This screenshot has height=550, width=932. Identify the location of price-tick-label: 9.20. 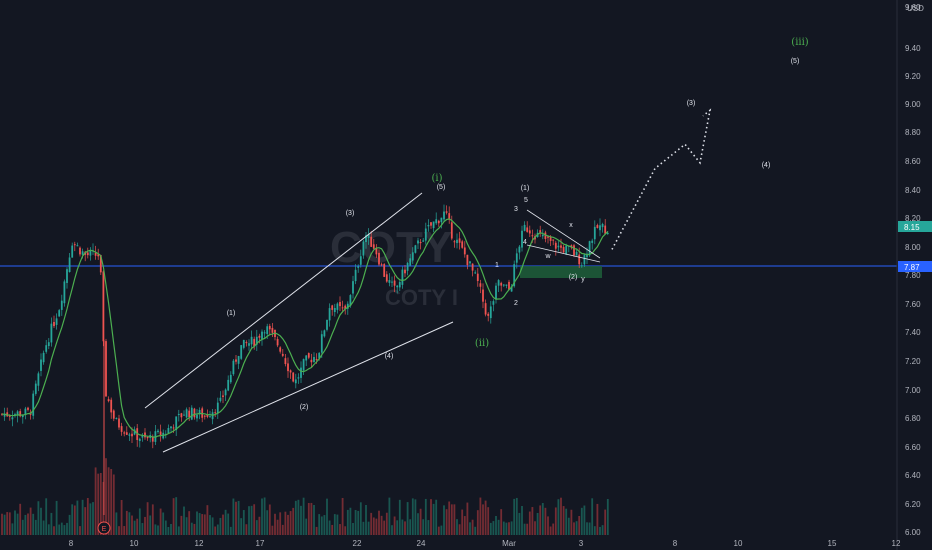
(913, 76).